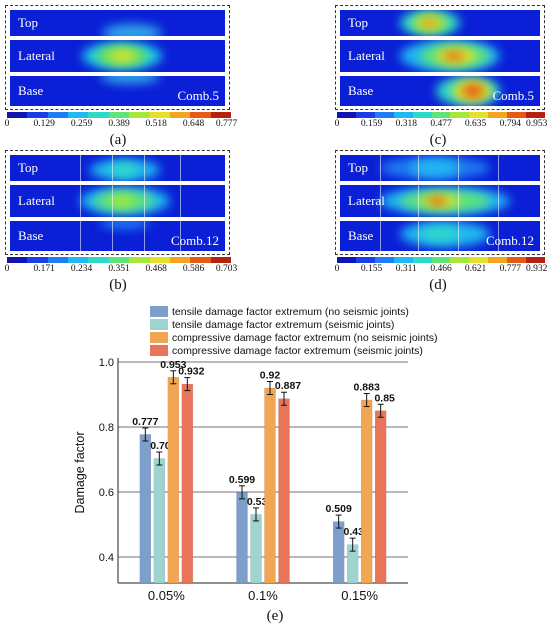 Image resolution: width=550 pixels, height=634 pixels. I want to click on data-label: 0.953, so click(173, 365).